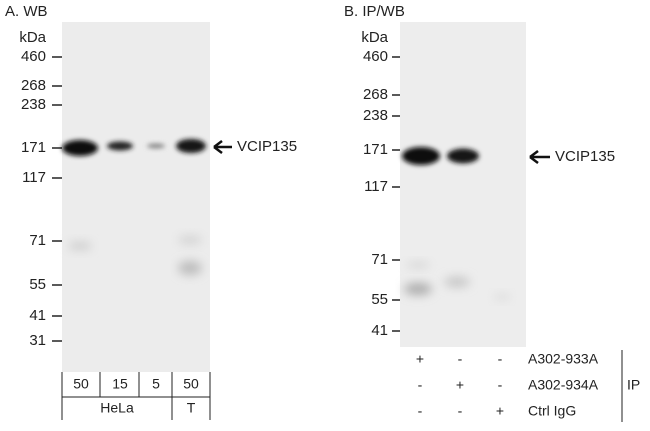  What do you see at coordinates (156, 384) in the screenshot?
I see `lane-label: 5` at bounding box center [156, 384].